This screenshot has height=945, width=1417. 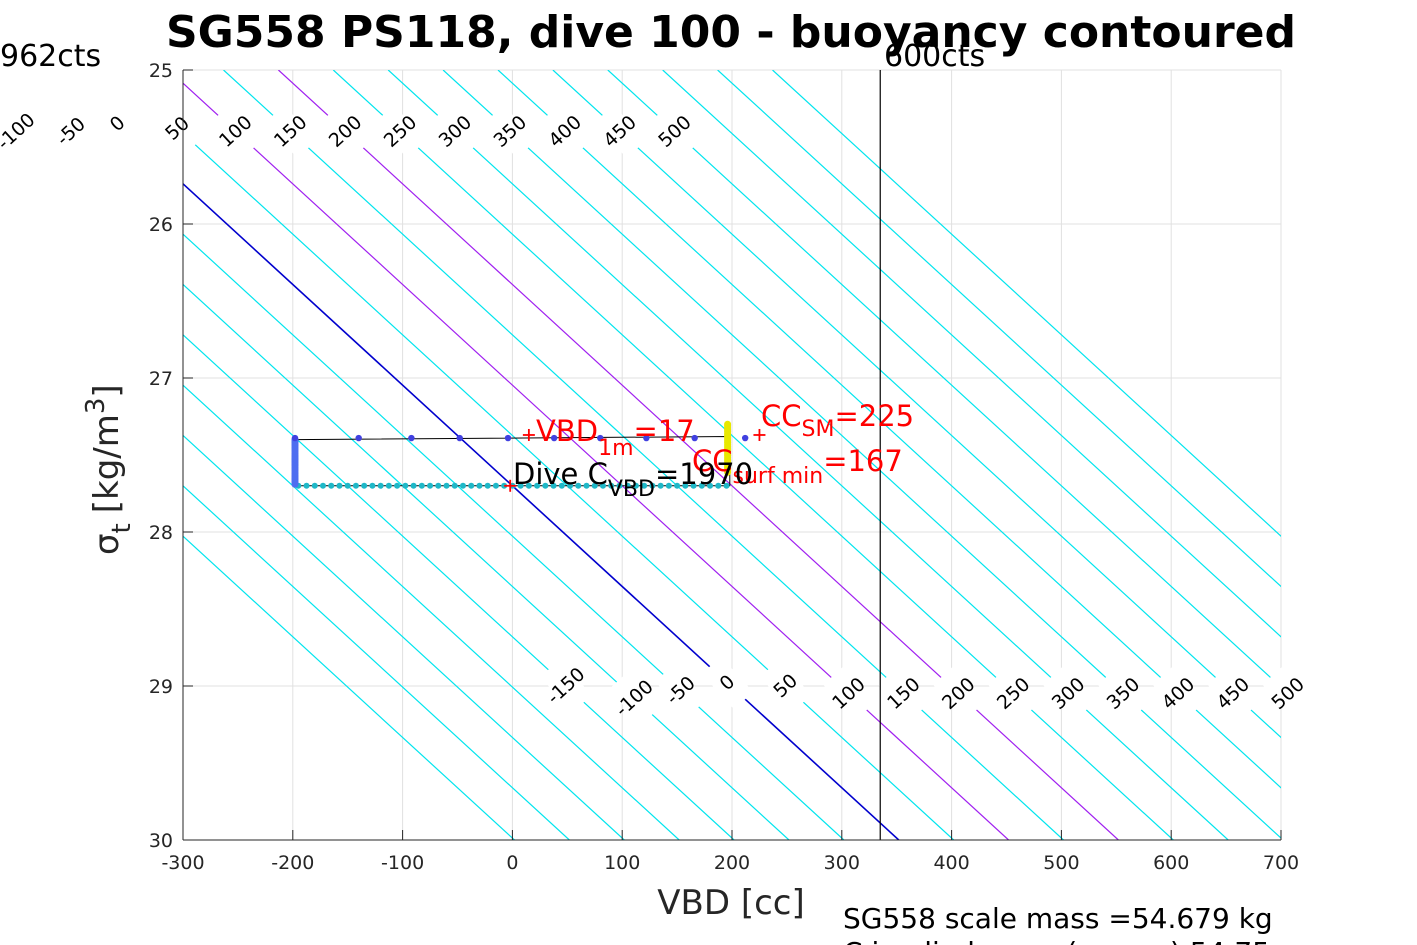 What do you see at coordinates (728, 472) in the screenshot?
I see `right-point` at bounding box center [728, 472].